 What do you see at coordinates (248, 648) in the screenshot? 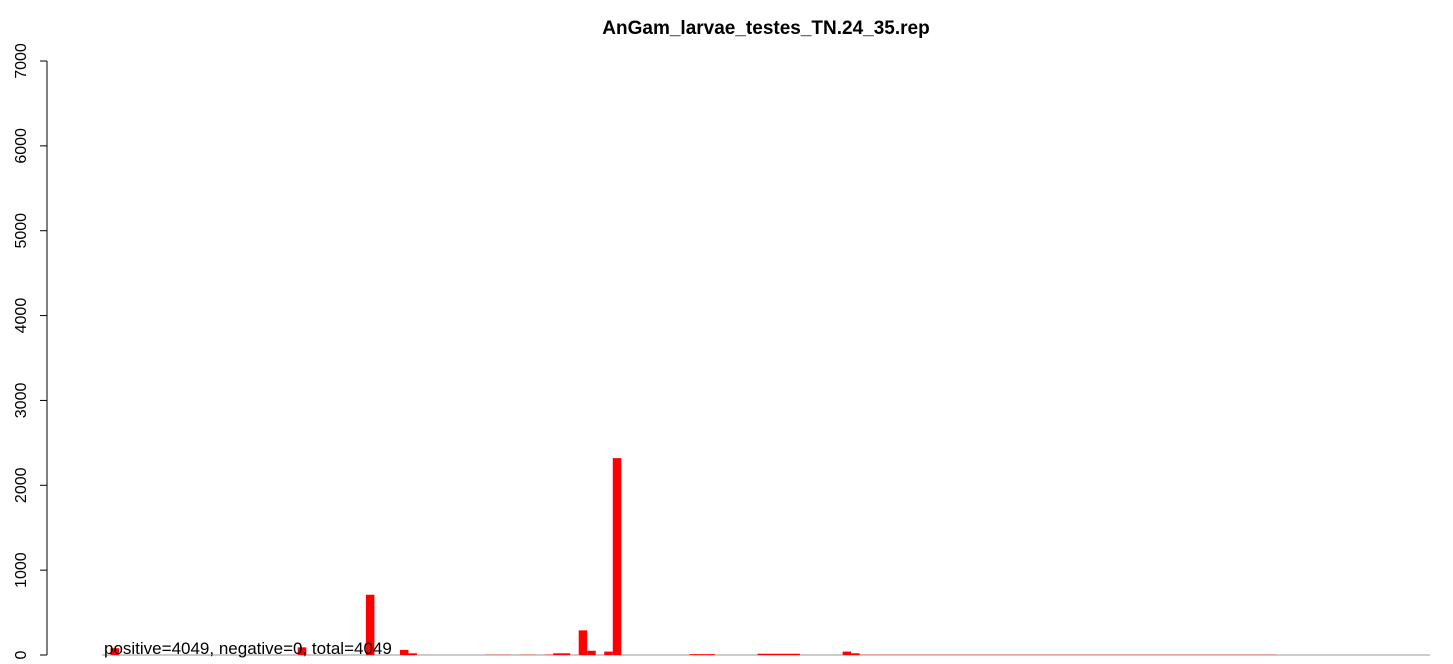
I see `annotation: positive=4049, negative=0, total=4049` at bounding box center [248, 648].